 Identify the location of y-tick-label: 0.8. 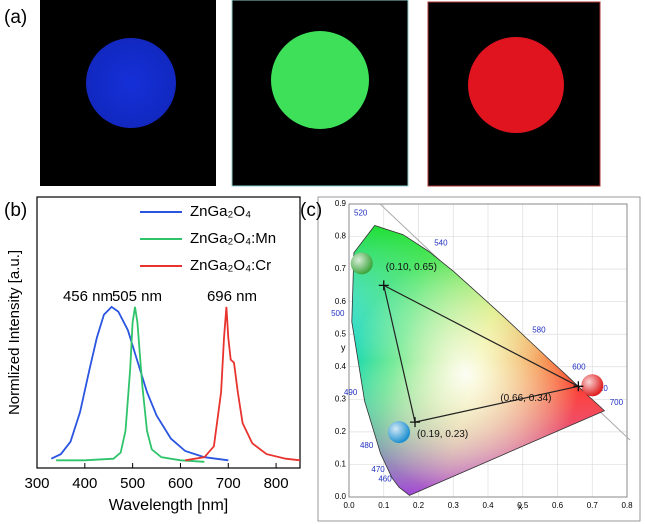
(341, 236).